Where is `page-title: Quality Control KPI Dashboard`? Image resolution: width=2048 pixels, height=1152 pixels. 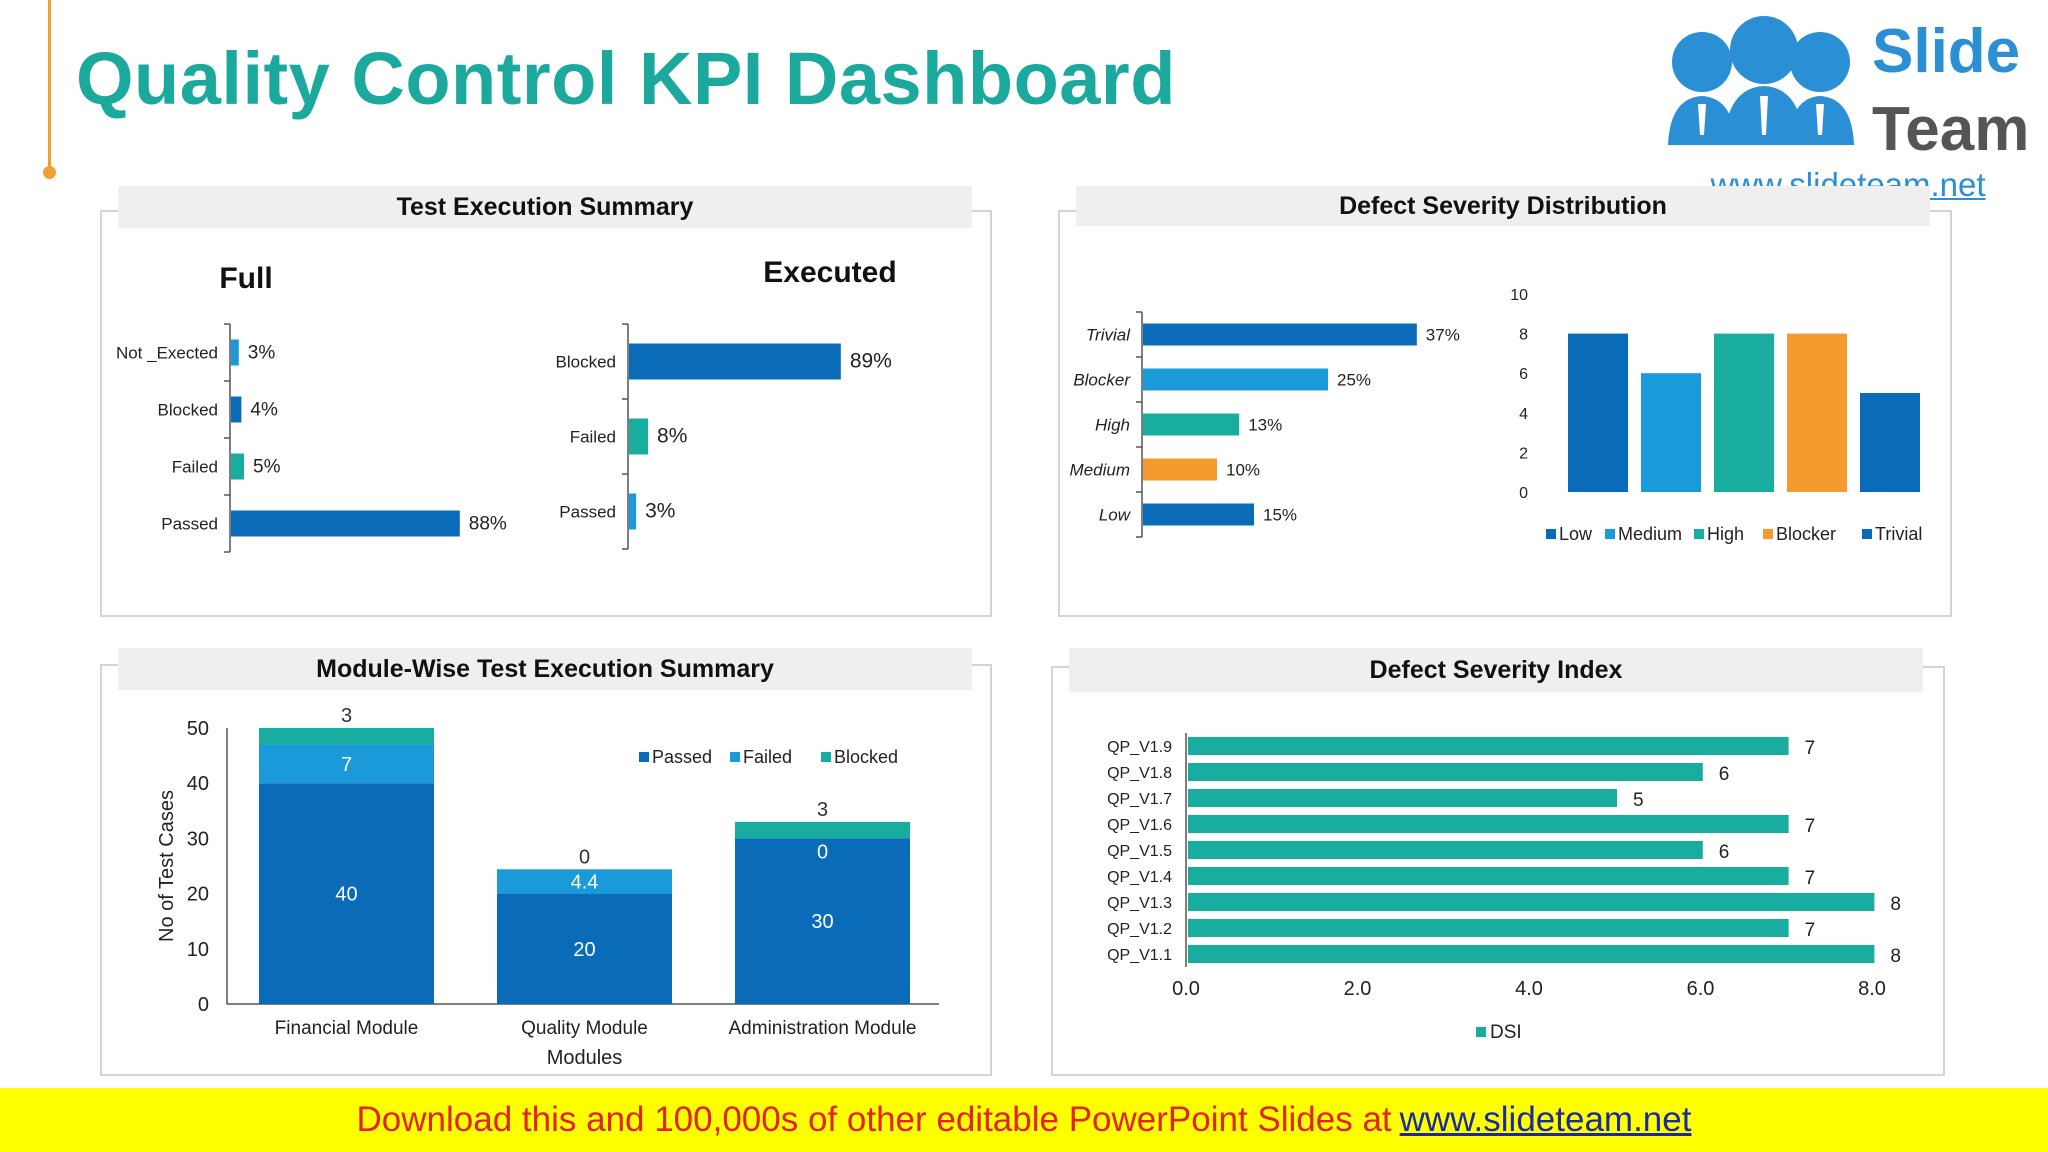 page-title: Quality Control KPI Dashboard is located at coordinates (626, 78).